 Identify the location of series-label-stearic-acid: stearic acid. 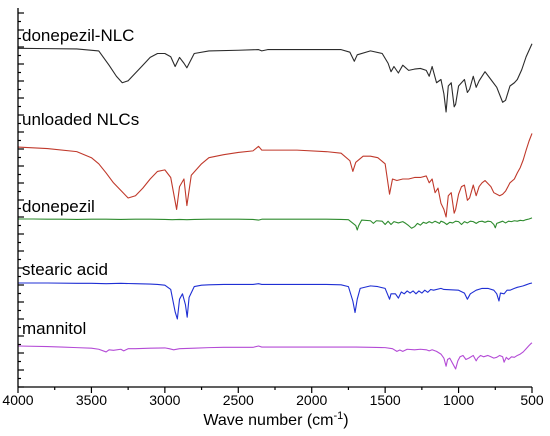
(65, 269).